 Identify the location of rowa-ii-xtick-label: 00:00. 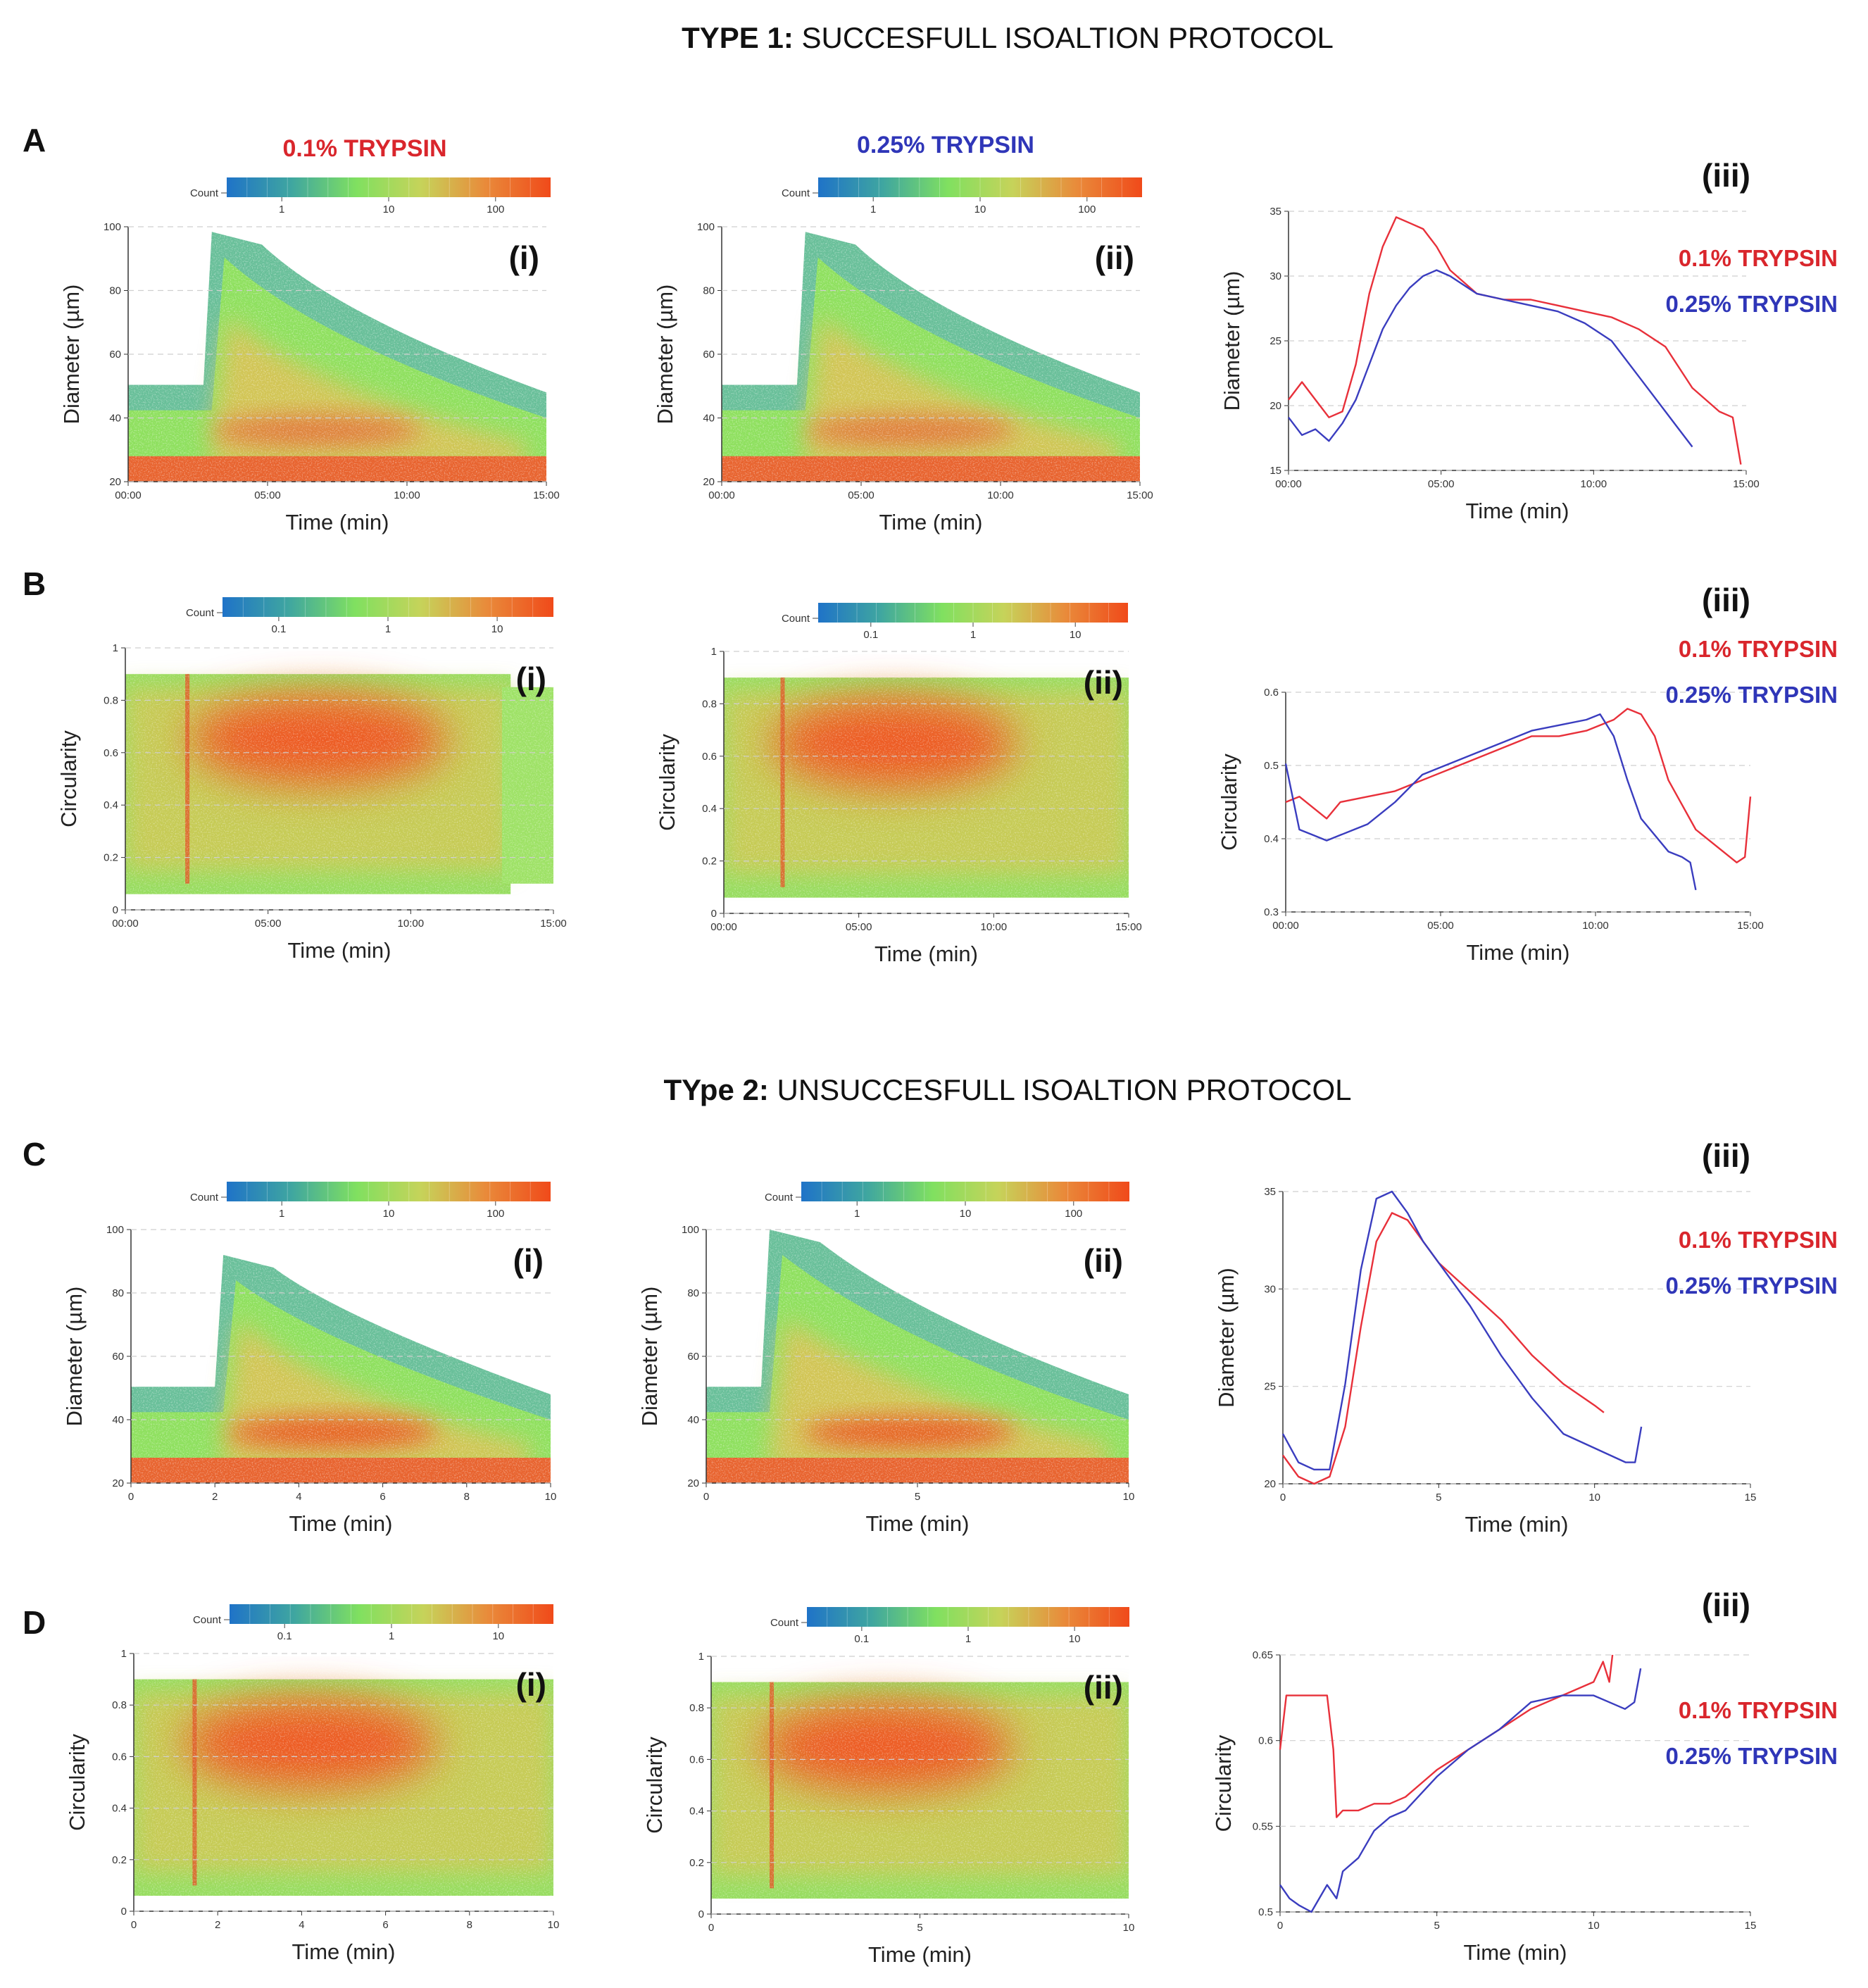
(721, 495).